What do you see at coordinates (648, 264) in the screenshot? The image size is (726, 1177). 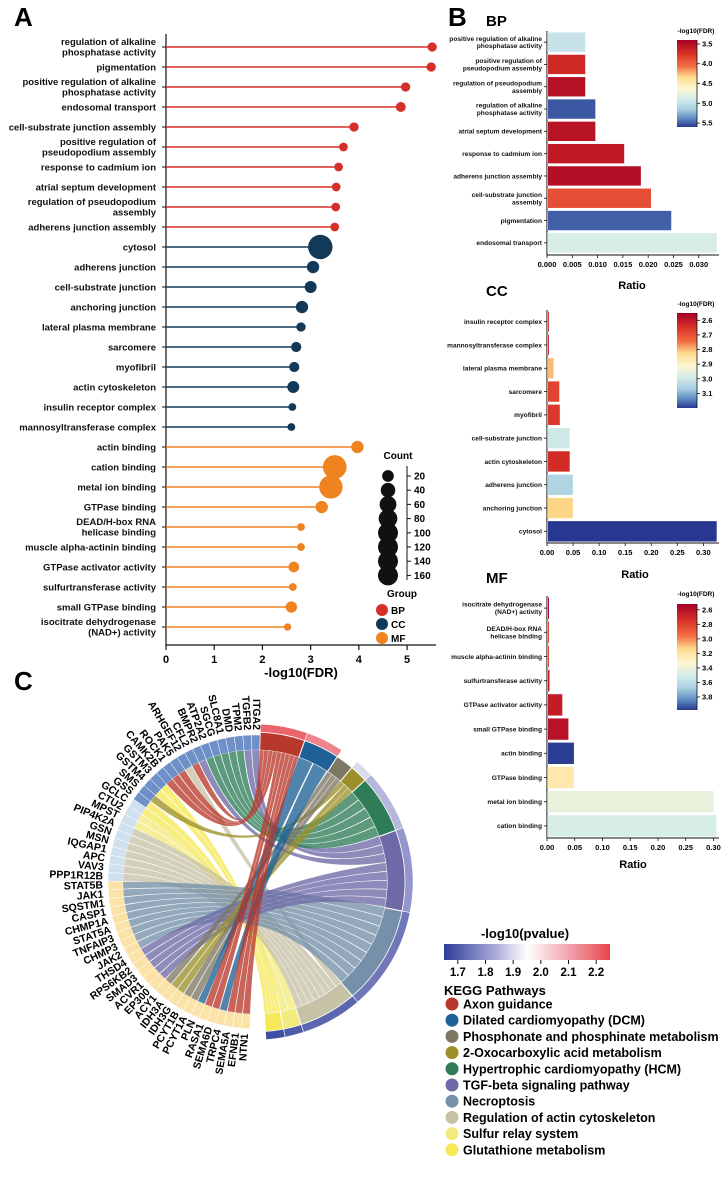 I see `bp-x-tick-label: 0.020` at bounding box center [648, 264].